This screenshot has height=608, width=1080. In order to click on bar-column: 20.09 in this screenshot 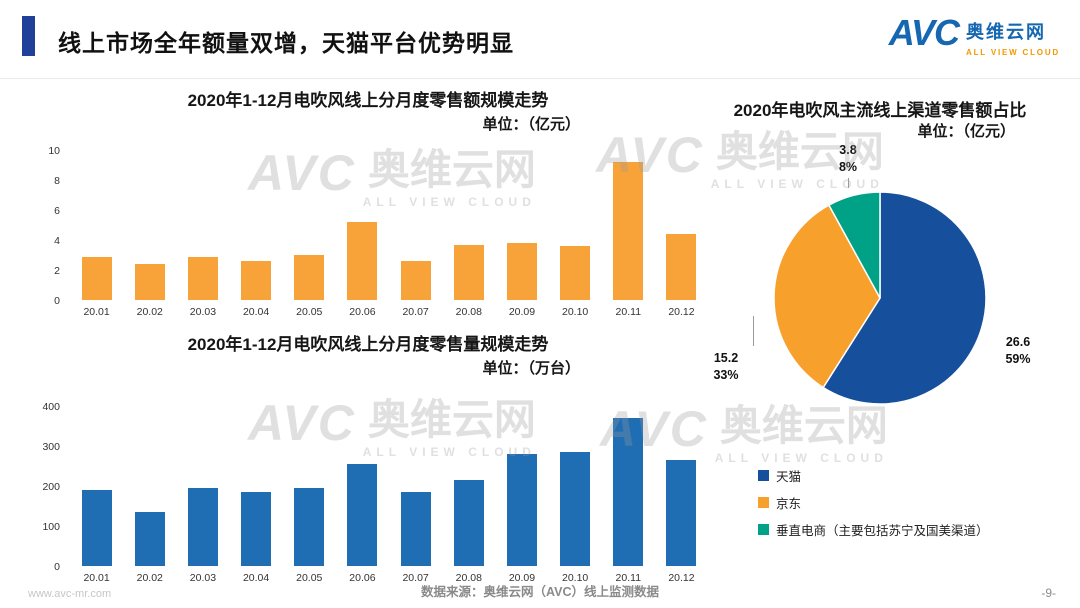, I will do `click(521, 234)`.